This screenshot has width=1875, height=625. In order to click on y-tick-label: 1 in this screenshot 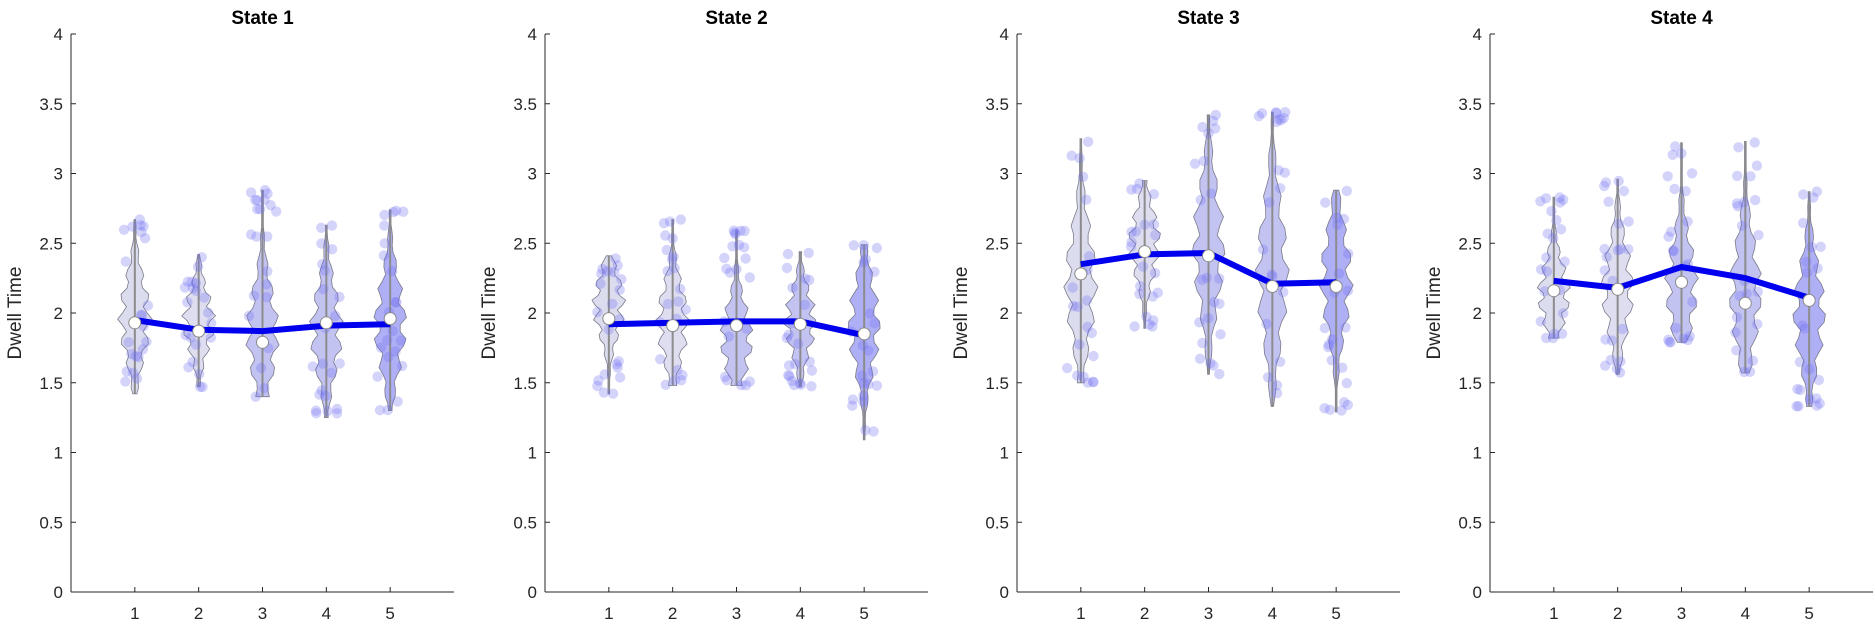, I will do `click(532, 453)`.